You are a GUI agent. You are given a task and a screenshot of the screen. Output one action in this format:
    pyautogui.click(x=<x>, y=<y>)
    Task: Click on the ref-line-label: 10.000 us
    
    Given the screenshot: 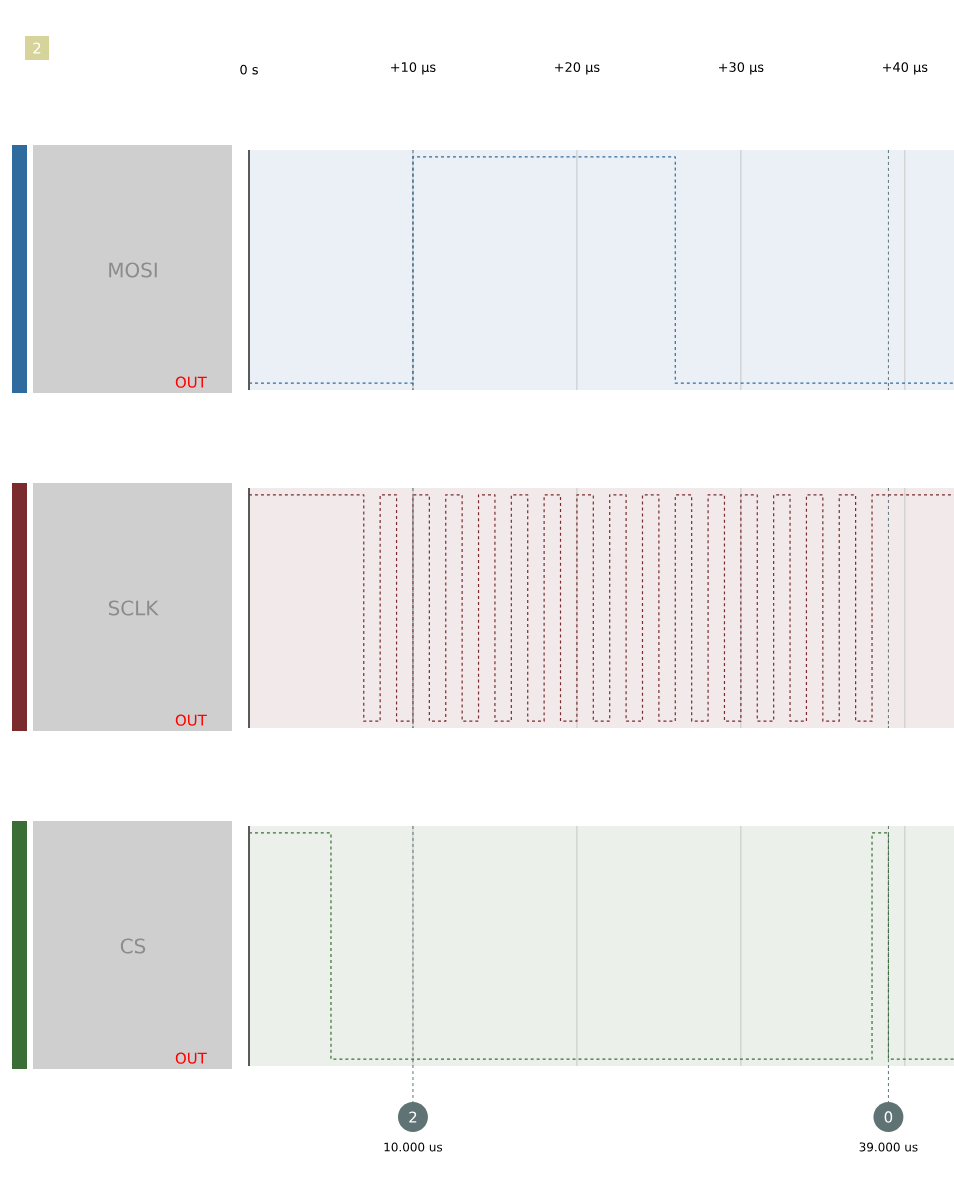 What is the action you would take?
    pyautogui.click(x=413, y=1147)
    